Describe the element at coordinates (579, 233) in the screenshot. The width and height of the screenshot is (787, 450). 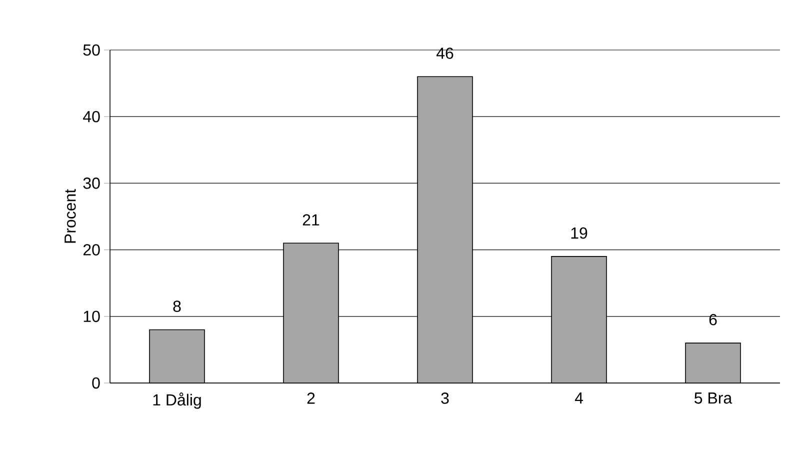
I see `data-label: 19` at that location.